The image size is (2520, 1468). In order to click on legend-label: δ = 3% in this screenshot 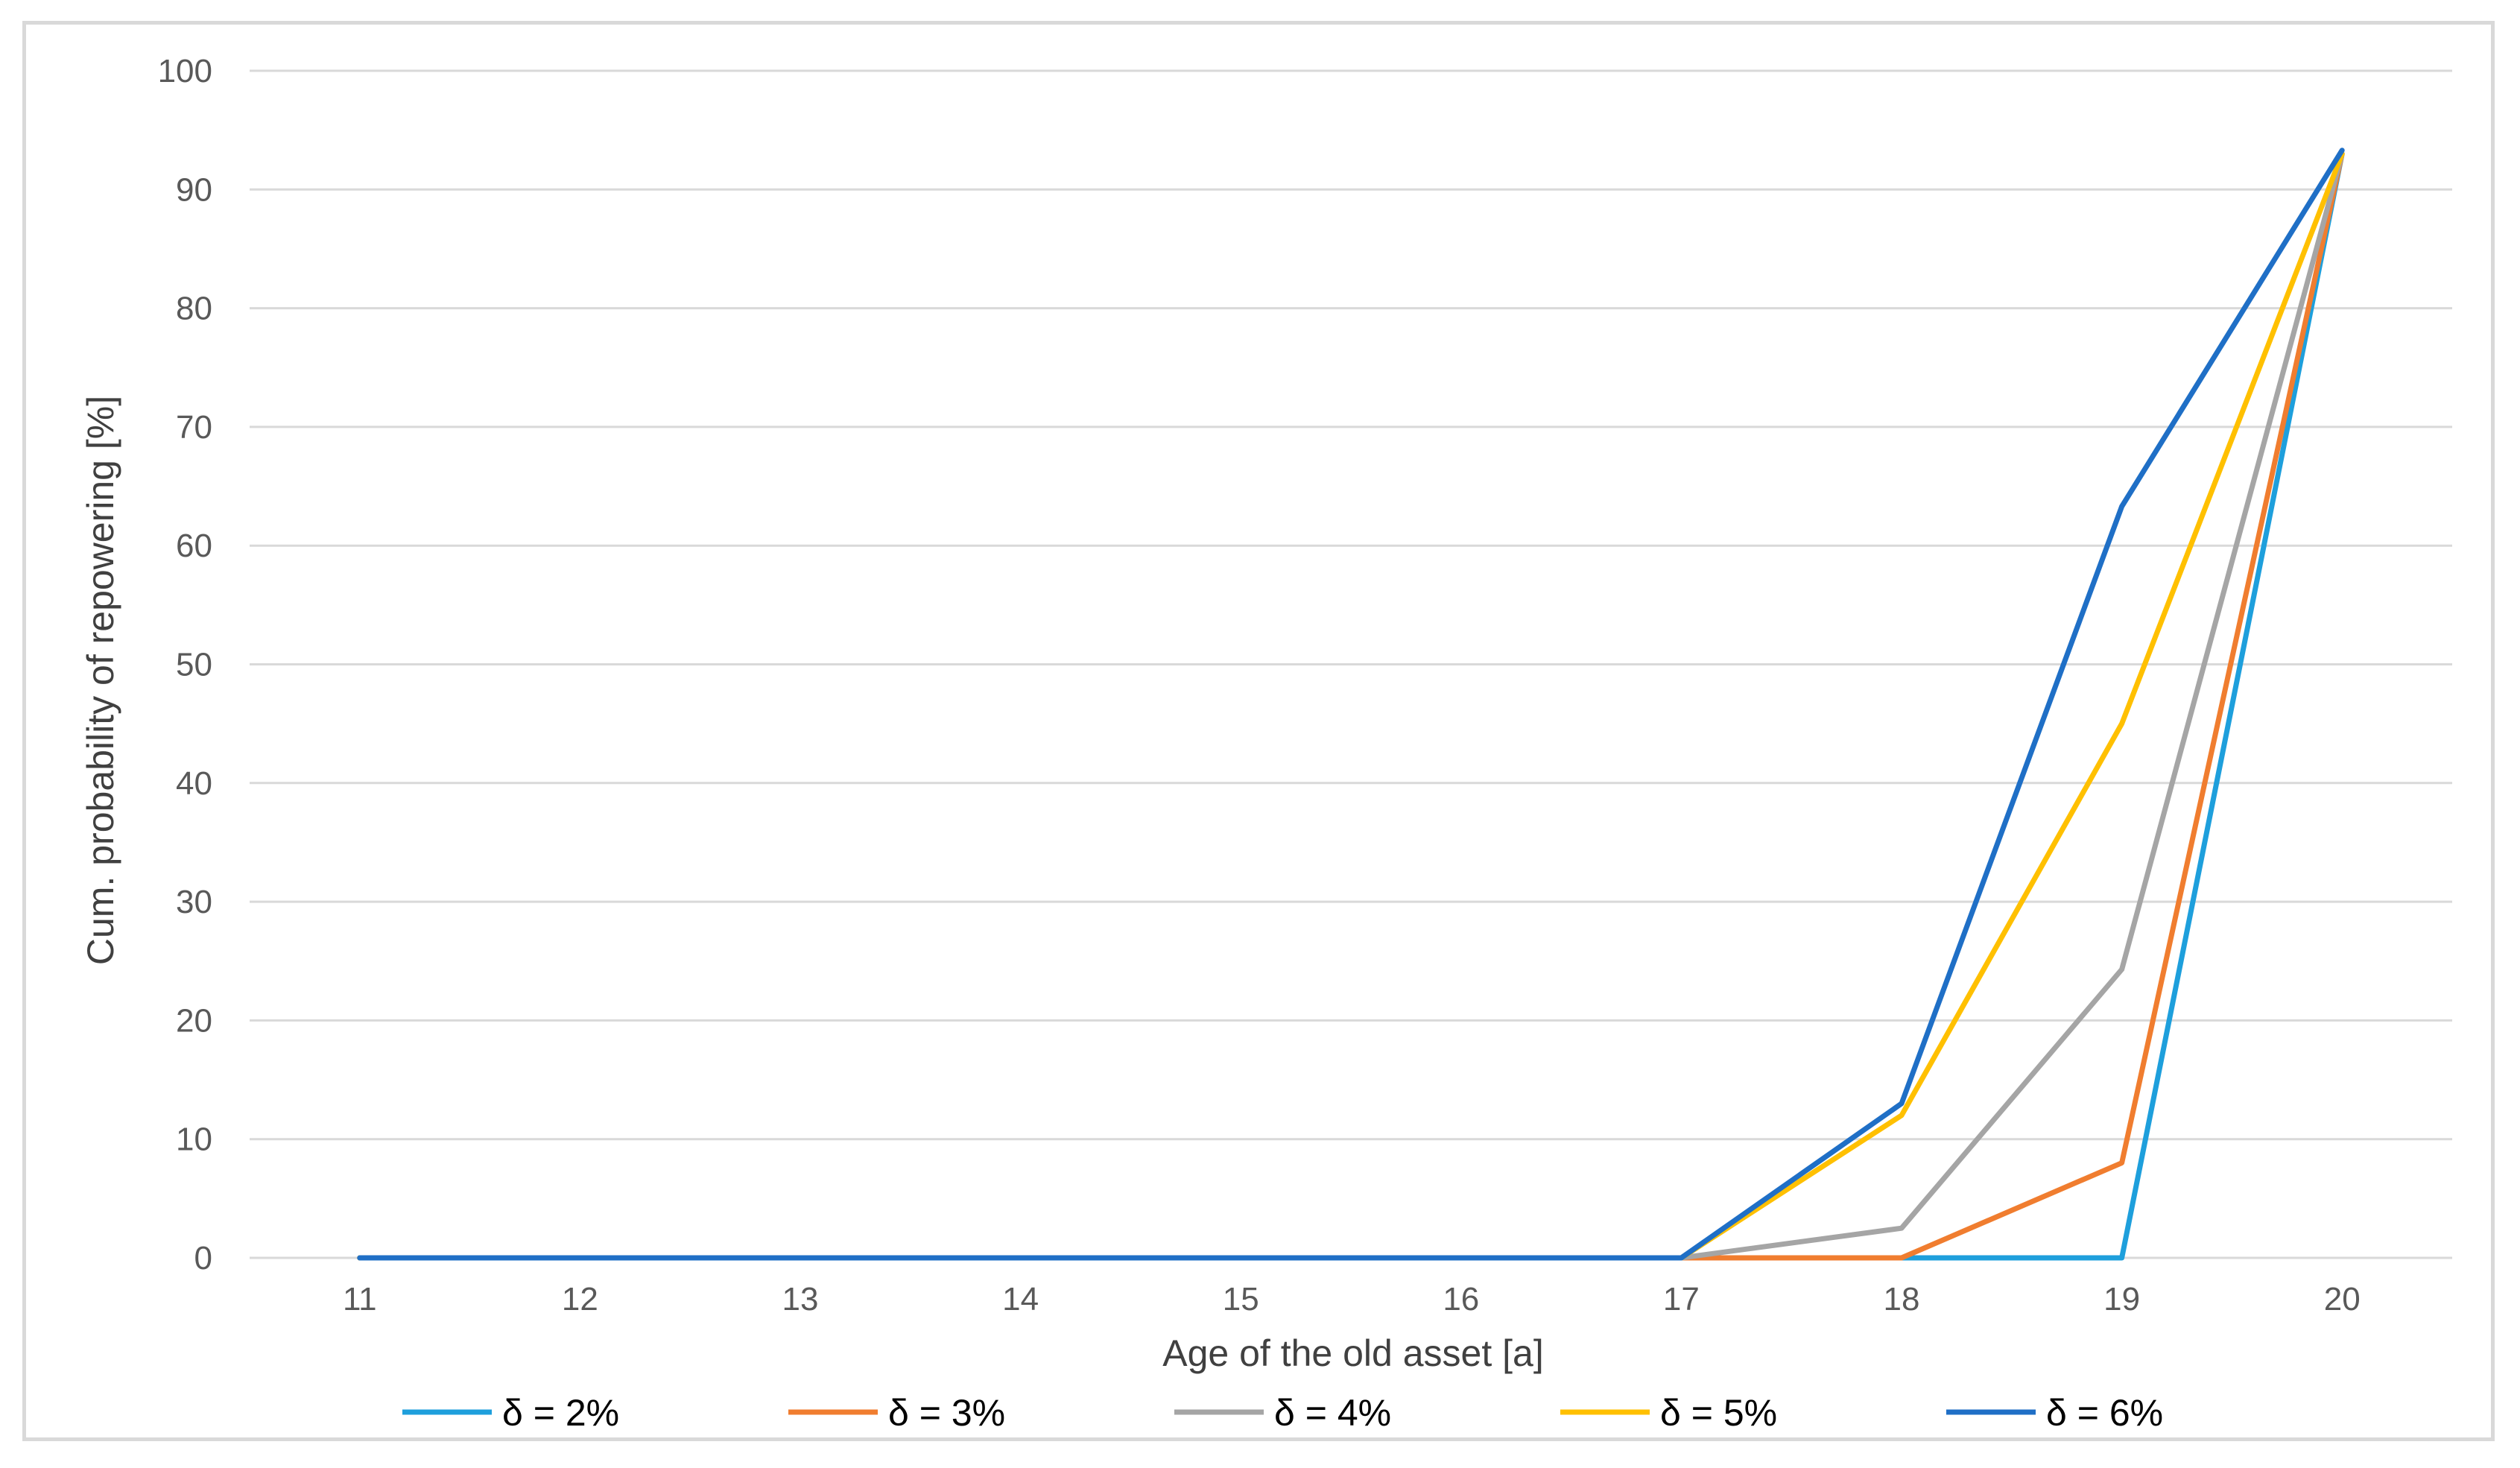, I will do `click(946, 1413)`.